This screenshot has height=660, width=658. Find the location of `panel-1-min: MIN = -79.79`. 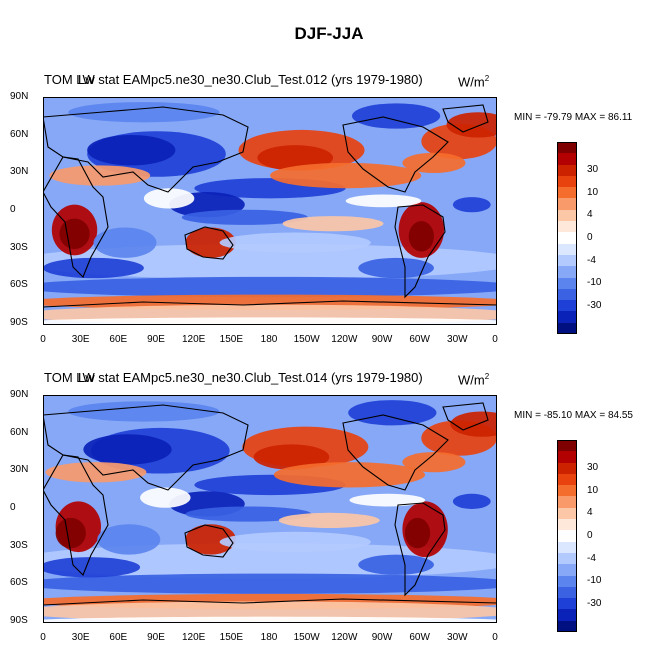

panel-1-min: MIN = -79.79 is located at coordinates (543, 117).